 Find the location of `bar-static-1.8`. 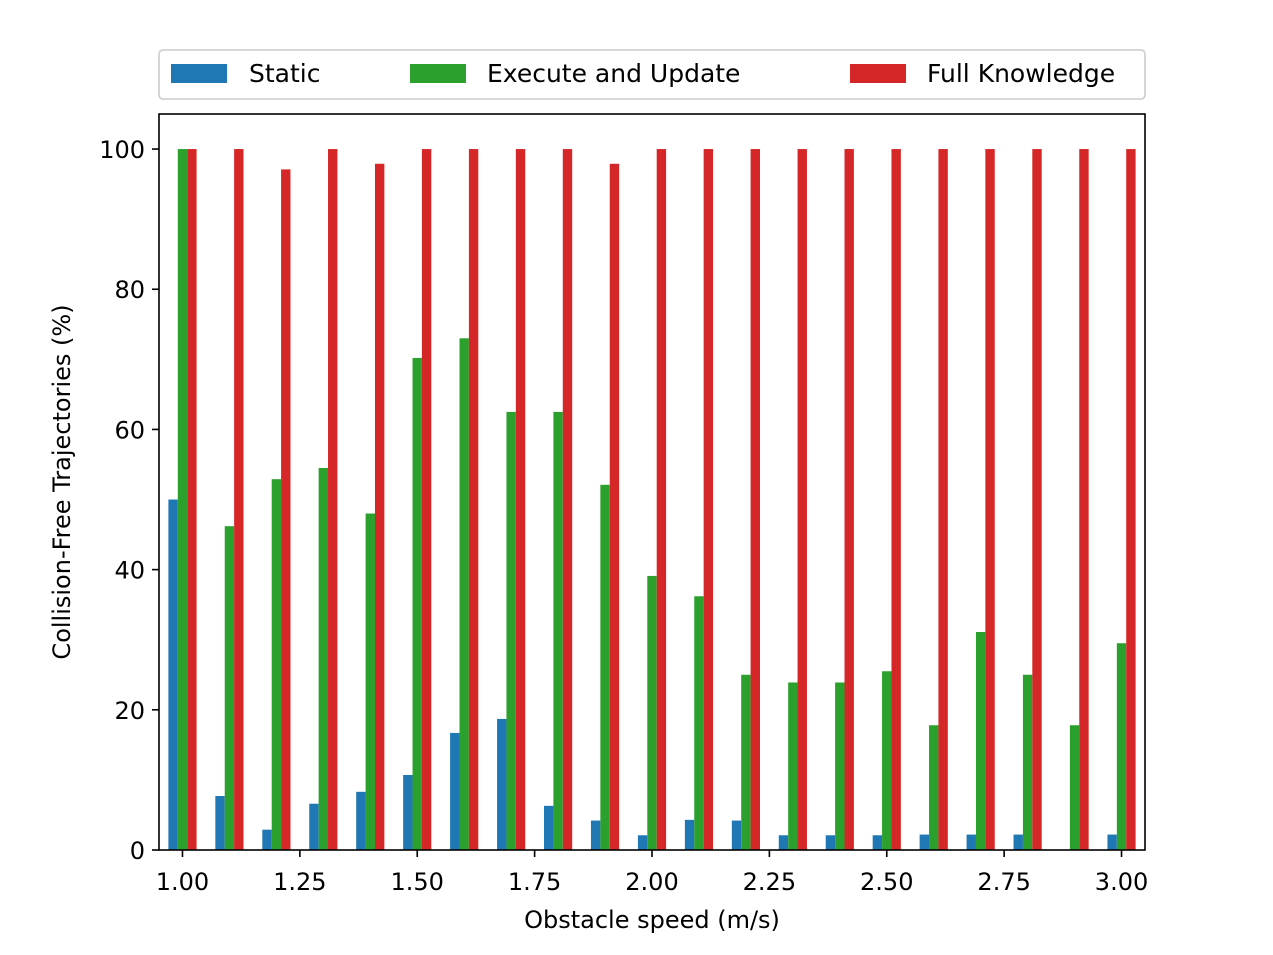

bar-static-1.8 is located at coordinates (549, 827).